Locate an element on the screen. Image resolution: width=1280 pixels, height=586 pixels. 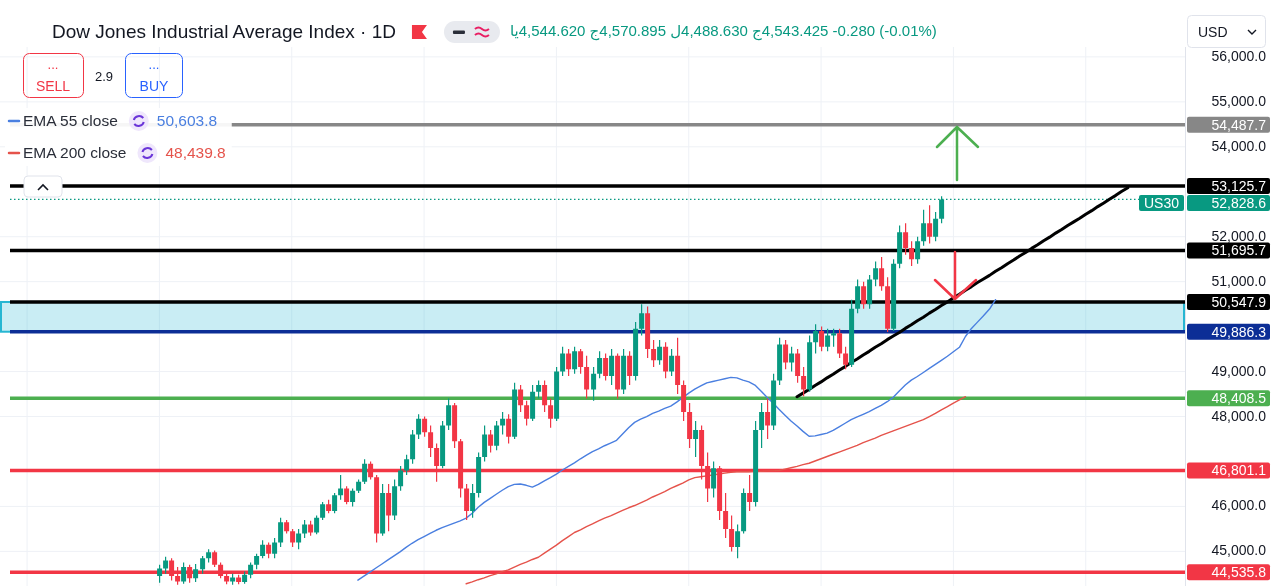
annotation: 2.9 is located at coordinates (104, 76).